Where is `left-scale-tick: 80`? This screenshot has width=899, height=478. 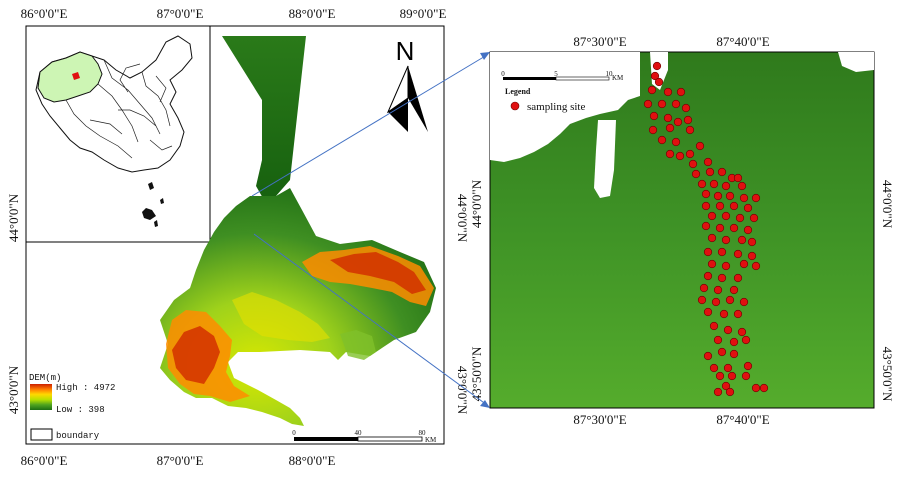
left-scale-tick: 80 is located at coordinates (423, 433).